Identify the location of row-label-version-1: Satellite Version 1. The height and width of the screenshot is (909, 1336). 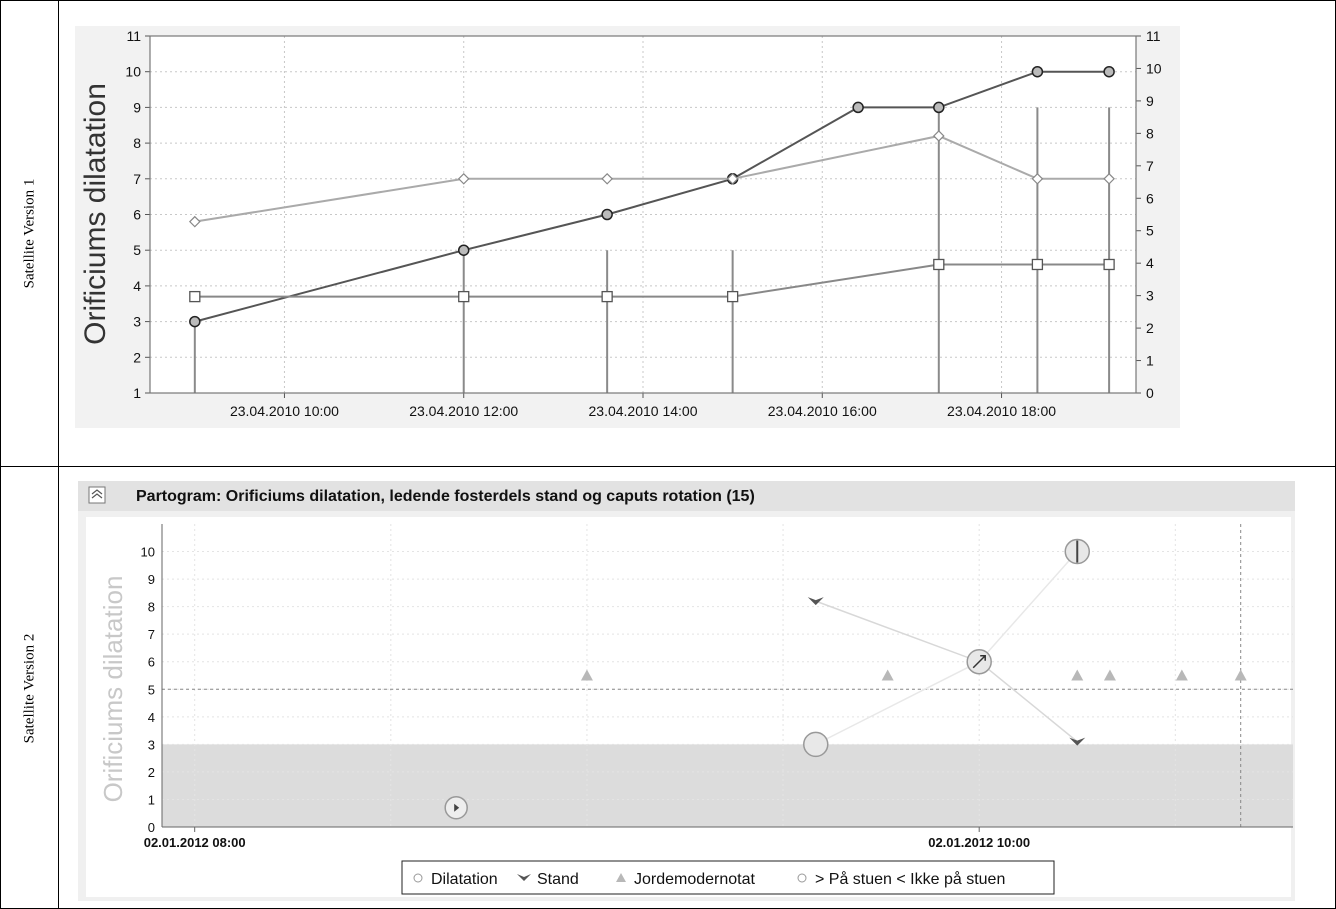
(29, 233).